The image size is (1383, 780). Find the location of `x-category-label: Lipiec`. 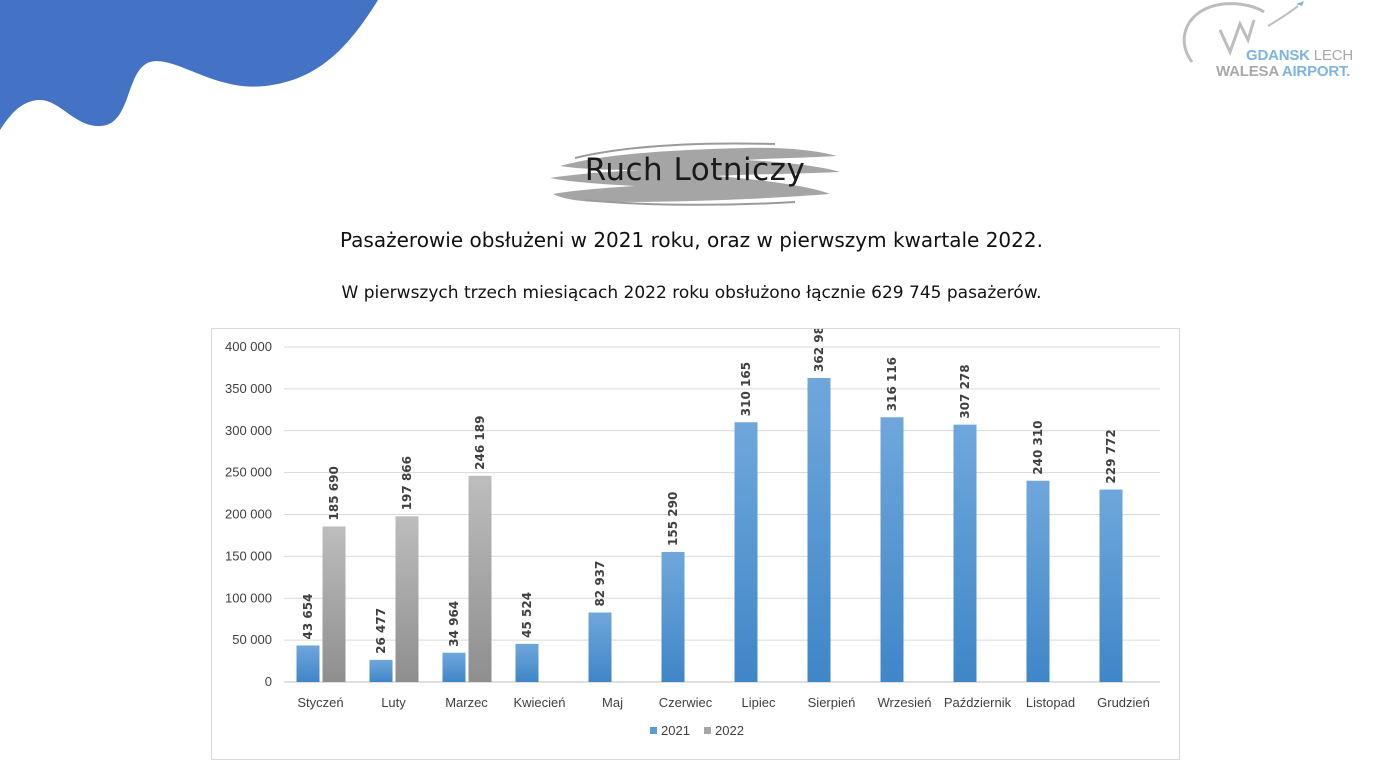

x-category-label: Lipiec is located at coordinates (759, 702).